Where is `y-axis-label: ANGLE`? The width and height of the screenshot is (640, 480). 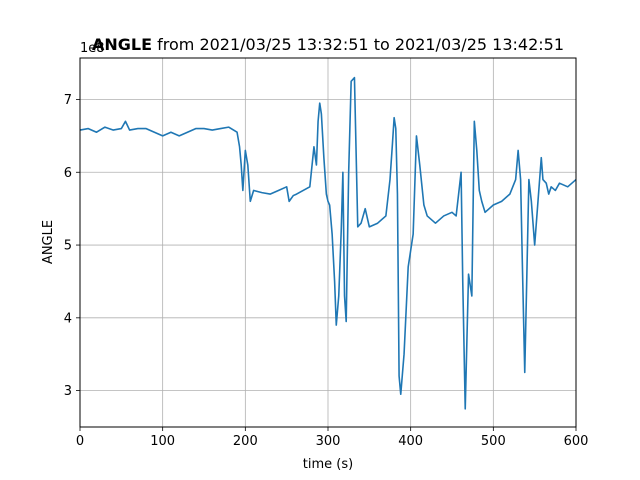
y-axis-label: ANGLE is located at coordinates (48, 242).